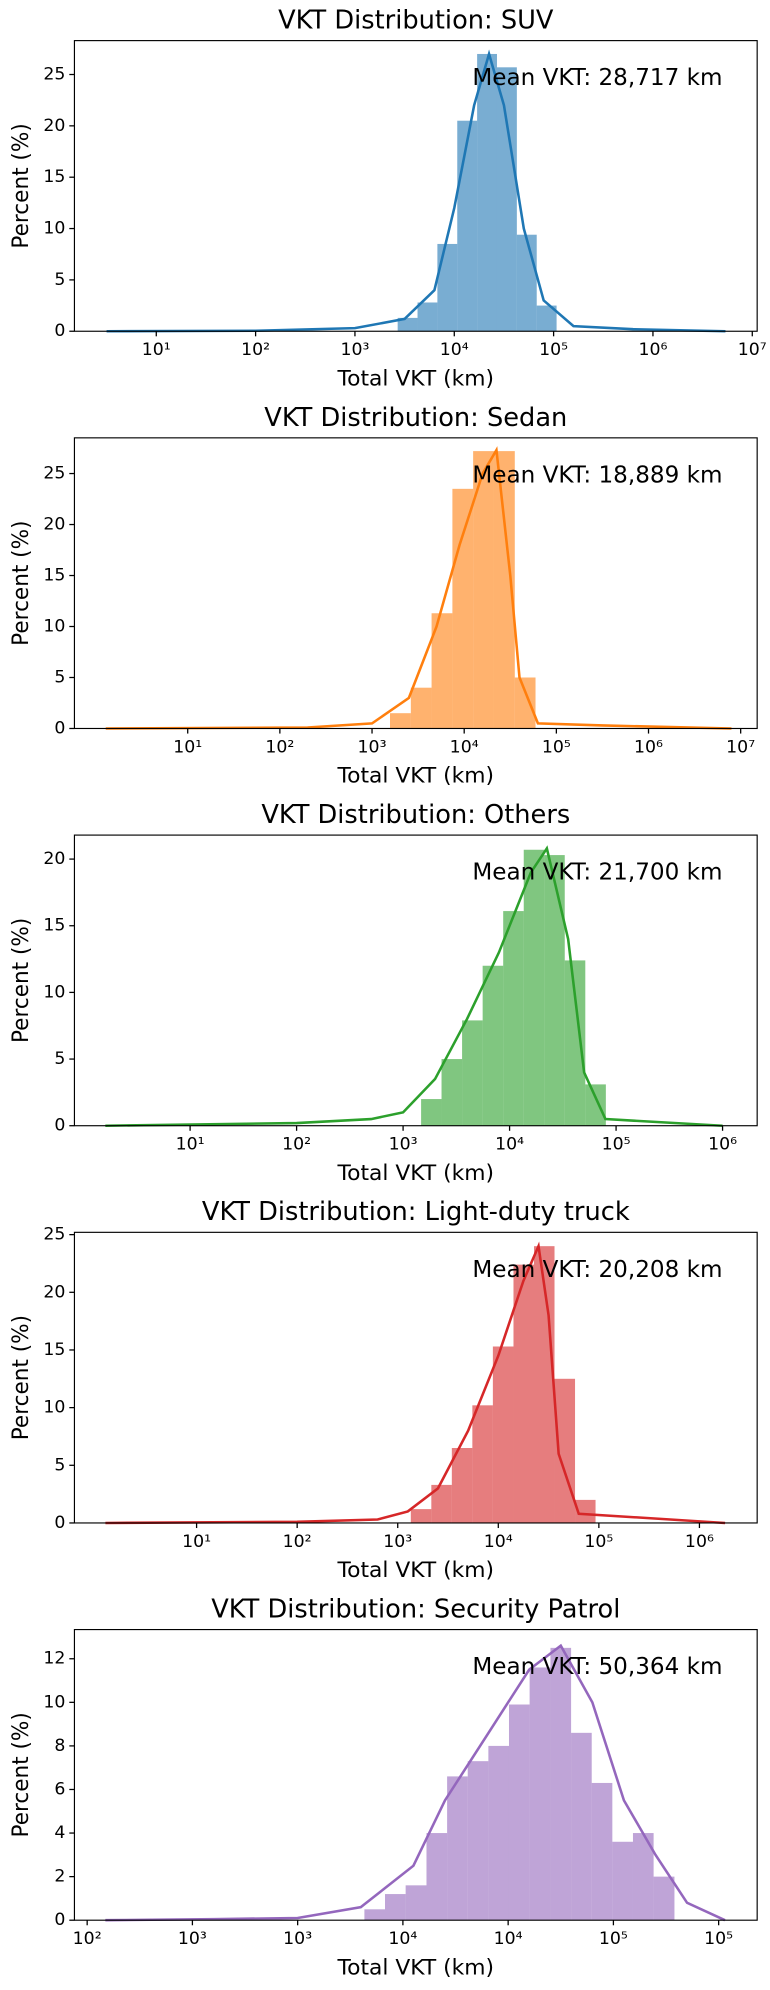 Image resolution: width=770 pixels, height=1990 pixels. I want to click on subplot-title: VKT Distribution: Others, so click(415, 815).